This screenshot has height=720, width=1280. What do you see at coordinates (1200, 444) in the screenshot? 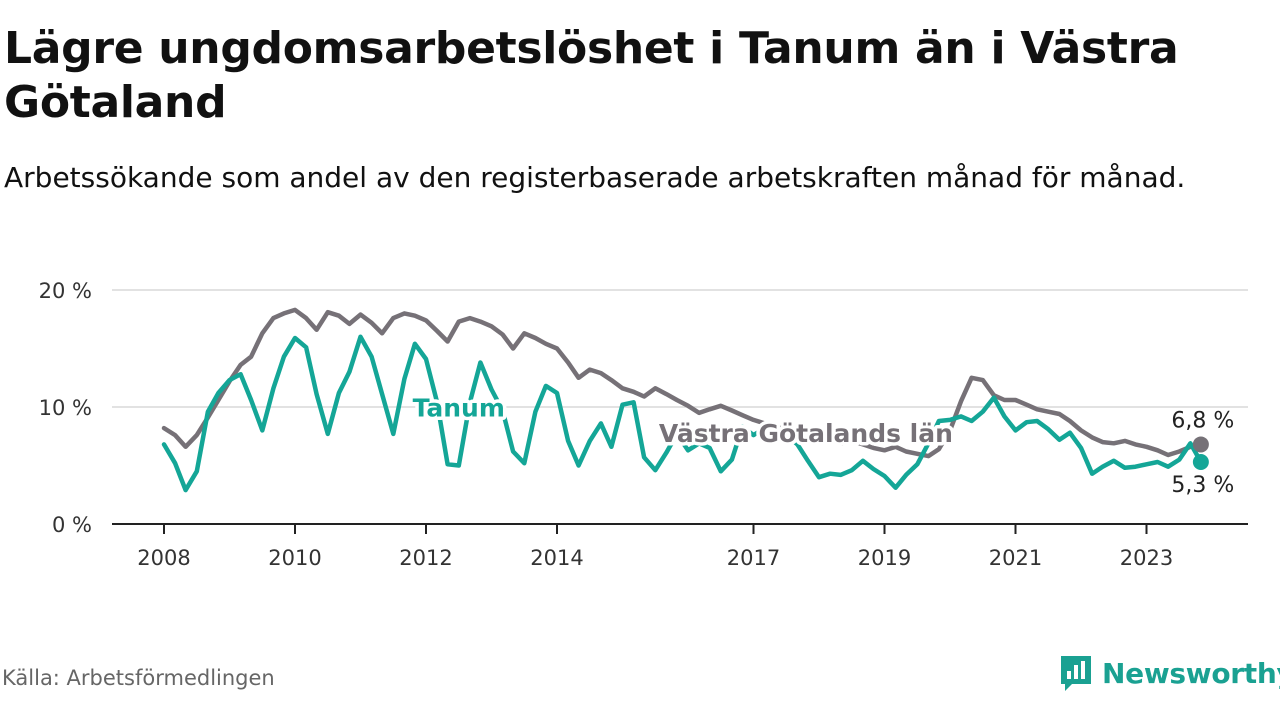
I see `end-point-v-stra-g-talands-l-n` at bounding box center [1200, 444].